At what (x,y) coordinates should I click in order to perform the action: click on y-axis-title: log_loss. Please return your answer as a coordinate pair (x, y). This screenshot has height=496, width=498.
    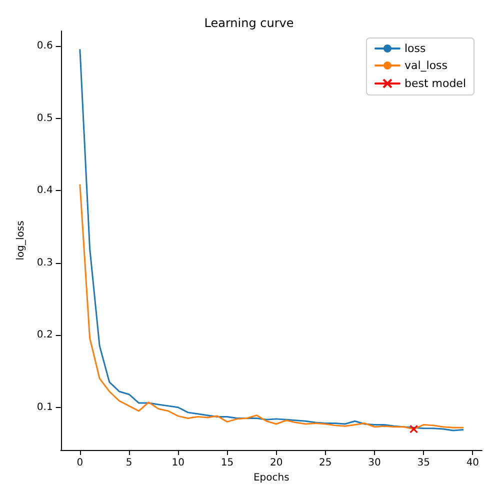
    Looking at the image, I should click on (21, 240).